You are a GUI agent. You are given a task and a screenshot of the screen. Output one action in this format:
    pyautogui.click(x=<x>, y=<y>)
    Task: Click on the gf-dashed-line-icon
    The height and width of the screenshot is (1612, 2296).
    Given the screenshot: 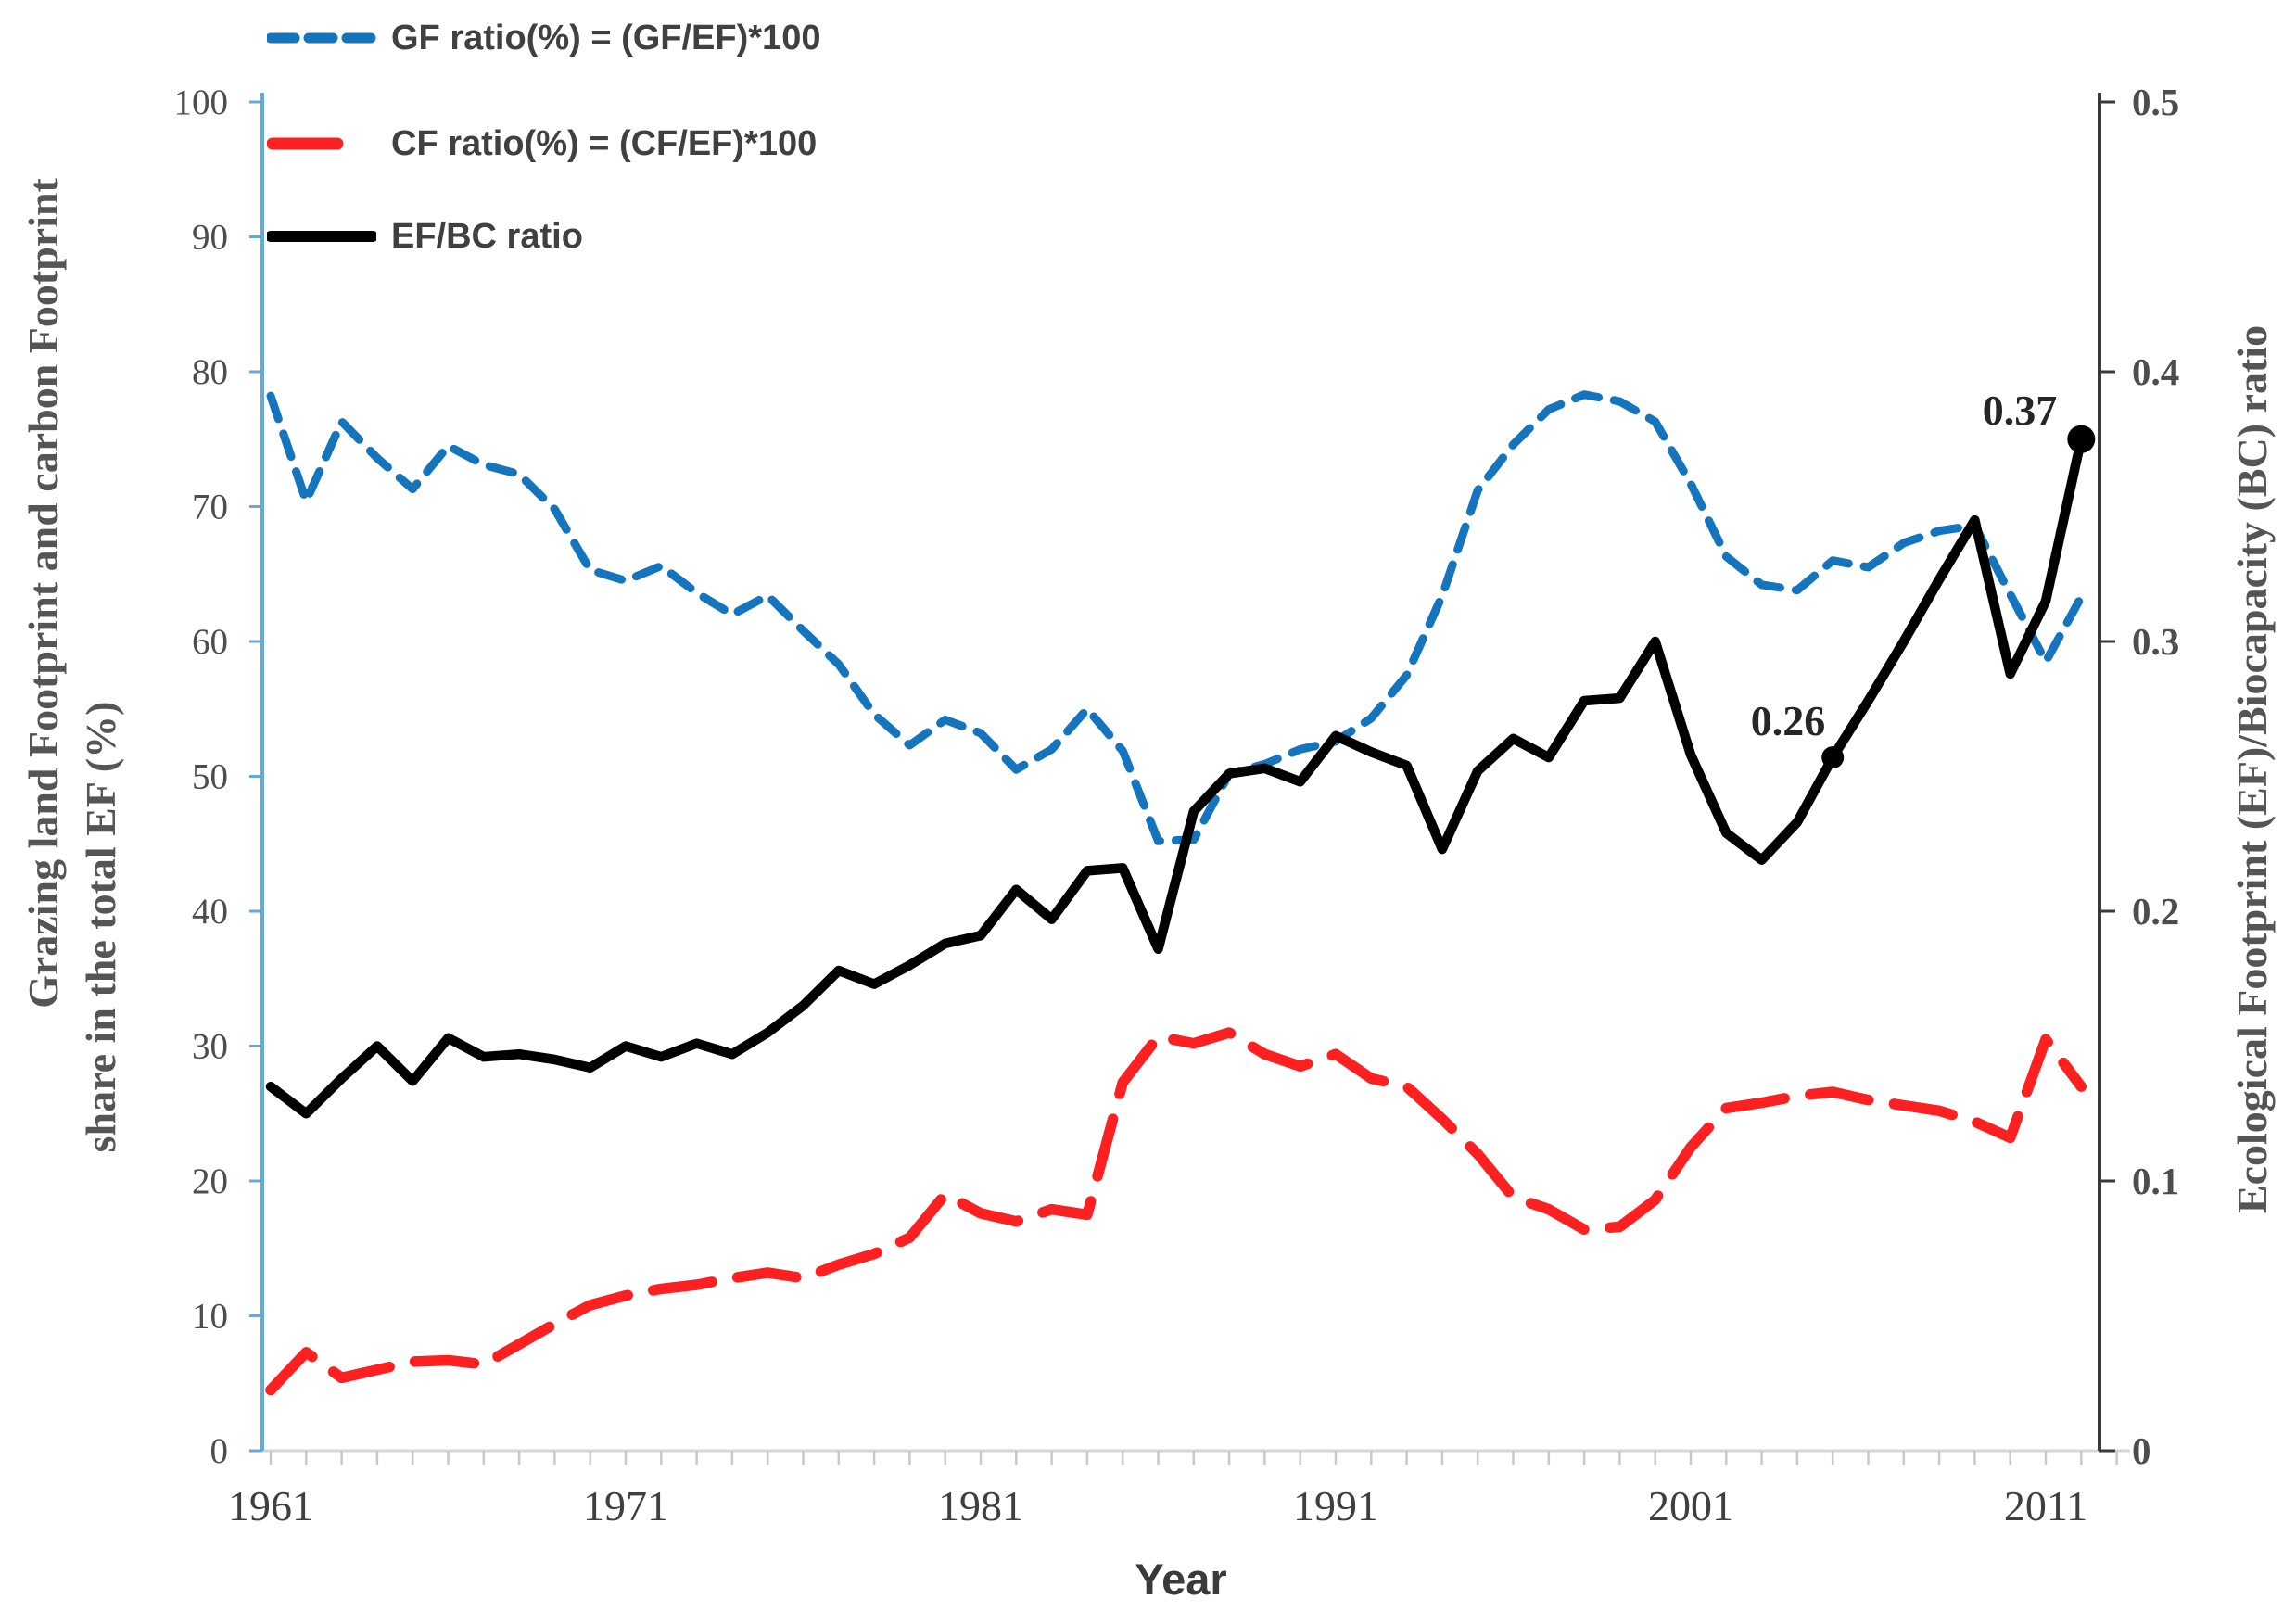 What is the action you would take?
    pyautogui.click(x=321, y=38)
    